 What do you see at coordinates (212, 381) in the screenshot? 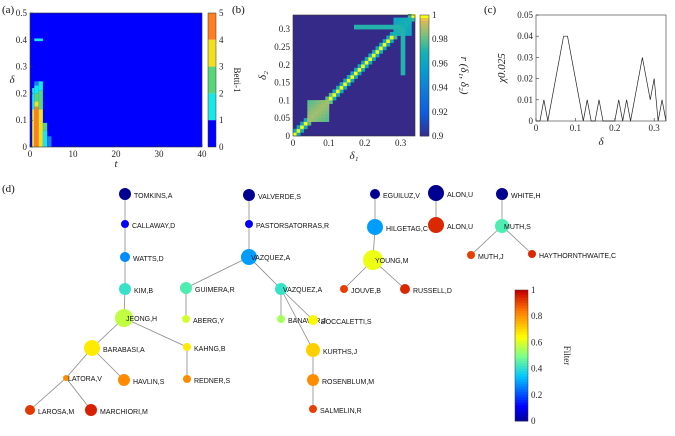
I see `tree-node-label: REDNER,S` at bounding box center [212, 381].